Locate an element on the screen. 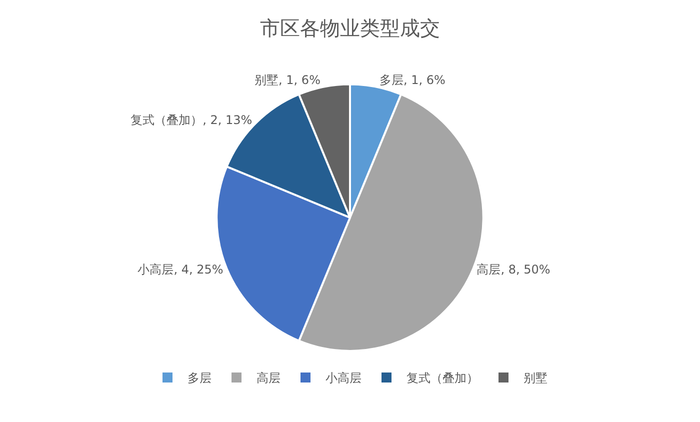 This screenshot has width=700, height=422. chart-title: 市区各物业类型成交 is located at coordinates (350, 28).